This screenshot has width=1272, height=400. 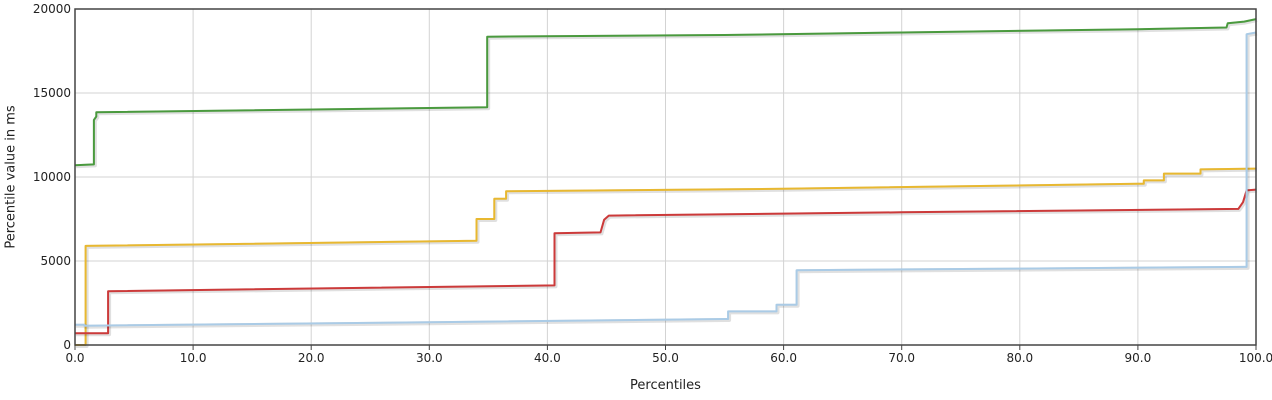 I want to click on y-axis-ticks: 0 5000 10000 15000 20000, so click(x=52, y=177).